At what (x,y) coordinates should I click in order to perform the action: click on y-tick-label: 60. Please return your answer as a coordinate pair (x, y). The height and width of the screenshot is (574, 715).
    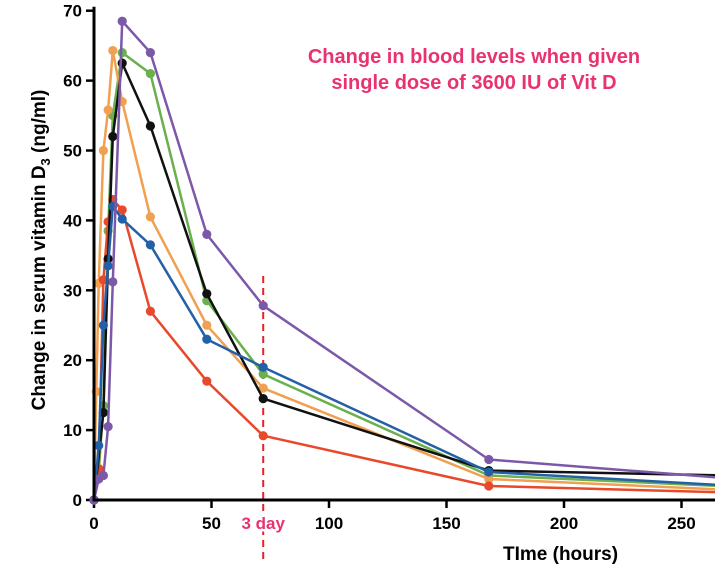
    Looking at the image, I should click on (72, 81).